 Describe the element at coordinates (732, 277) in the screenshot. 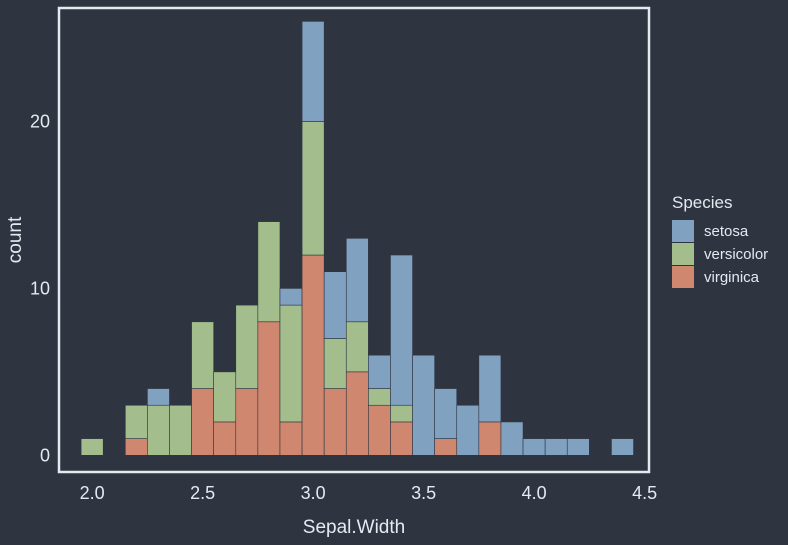

I see `legend-label-virginica: virginica` at that location.